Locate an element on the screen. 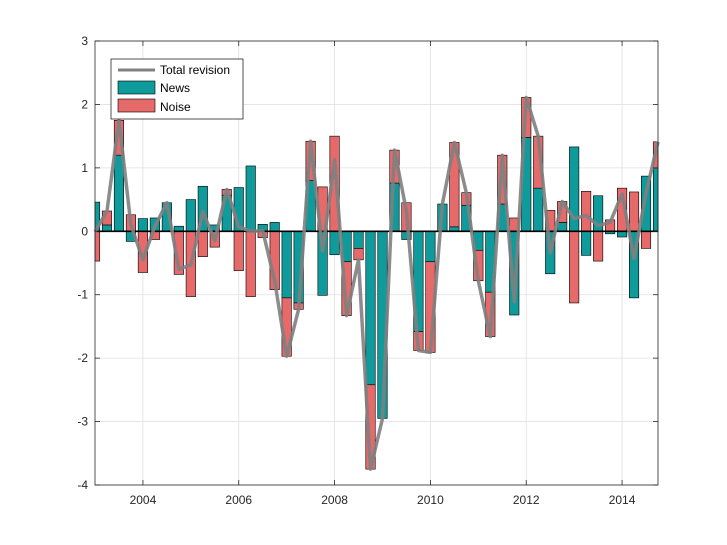  legend-noise-swatch is located at coordinates (136, 105).